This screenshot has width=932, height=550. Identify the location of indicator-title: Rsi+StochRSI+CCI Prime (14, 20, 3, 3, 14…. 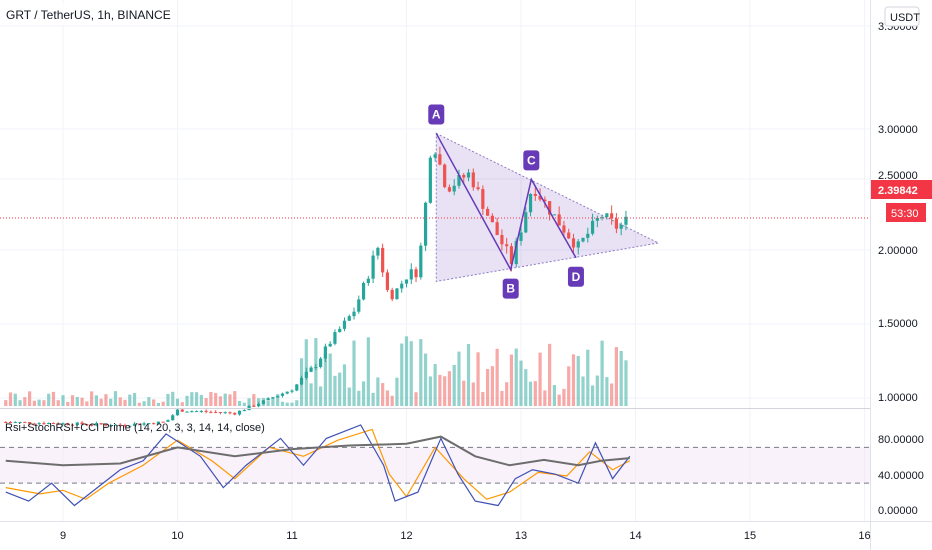
(135, 428).